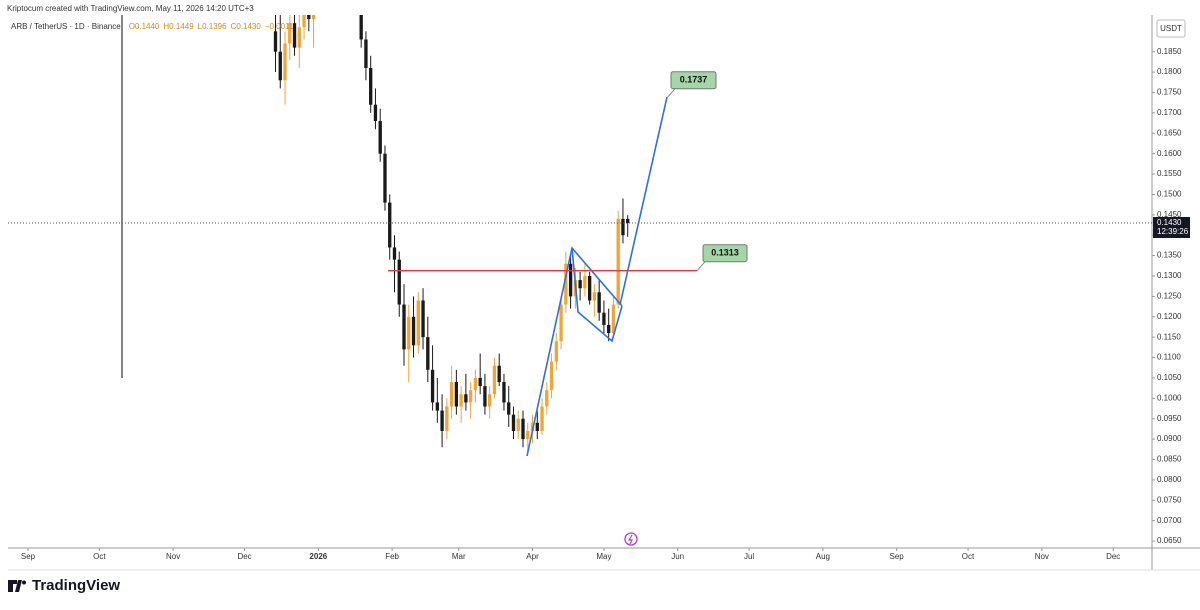 Image resolution: width=1200 pixels, height=610 pixels. Describe the element at coordinates (1169, 540) in the screenshot. I see `y-tick-label: 0.0650` at that location.